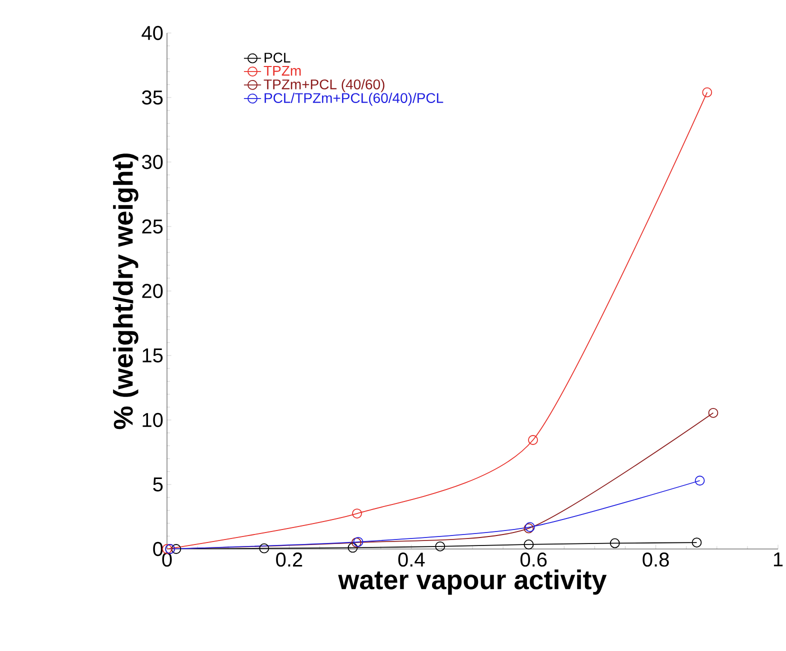 This screenshot has width=786, height=651. I want to click on x-tick-label: 0.8, so click(655, 559).